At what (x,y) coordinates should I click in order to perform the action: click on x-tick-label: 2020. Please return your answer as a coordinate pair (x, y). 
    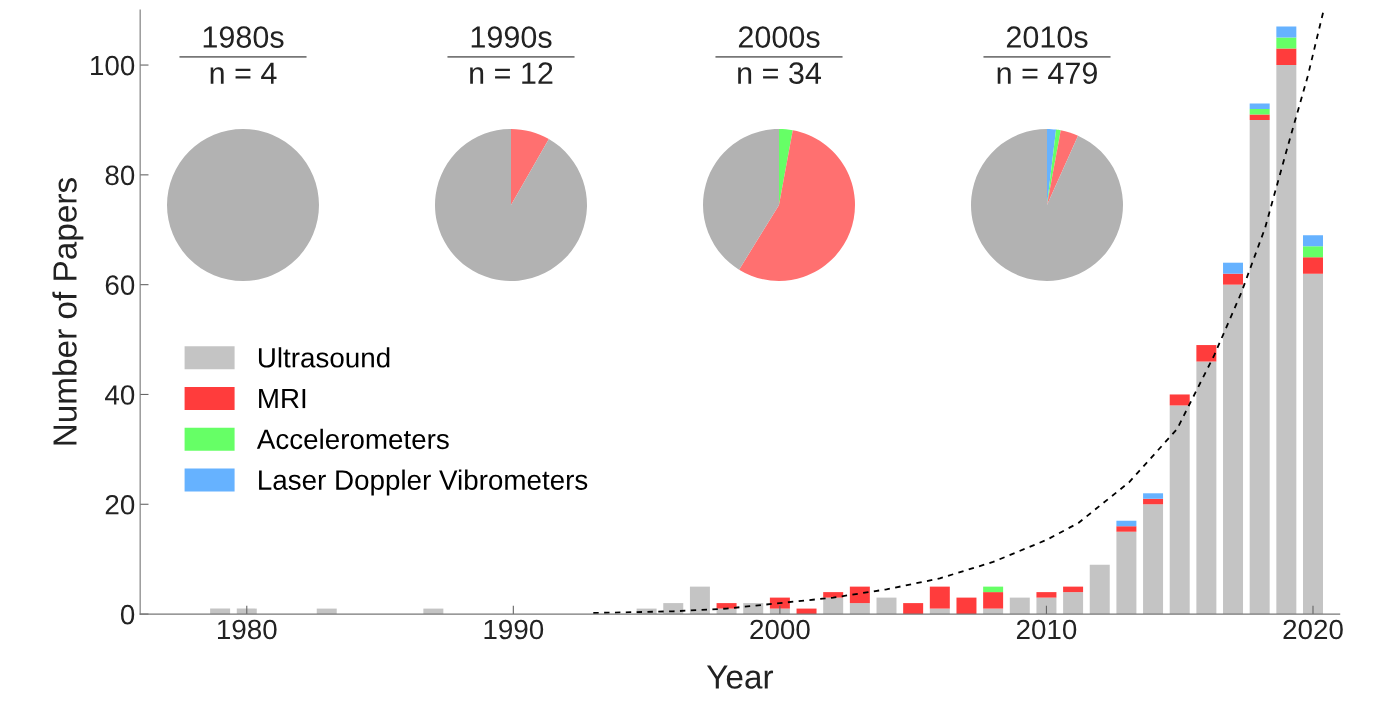
    Looking at the image, I should click on (1313, 629).